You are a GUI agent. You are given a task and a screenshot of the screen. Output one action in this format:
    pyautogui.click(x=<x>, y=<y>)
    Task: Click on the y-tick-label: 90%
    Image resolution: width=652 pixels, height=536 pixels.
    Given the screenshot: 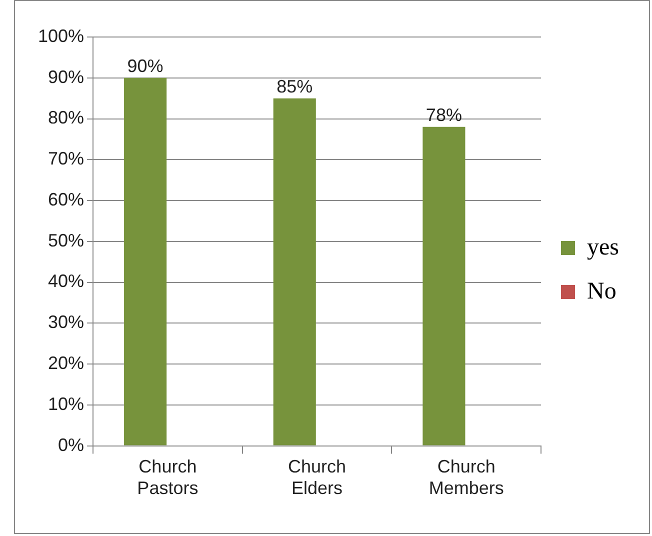 What is the action you would take?
    pyautogui.click(x=66, y=76)
    